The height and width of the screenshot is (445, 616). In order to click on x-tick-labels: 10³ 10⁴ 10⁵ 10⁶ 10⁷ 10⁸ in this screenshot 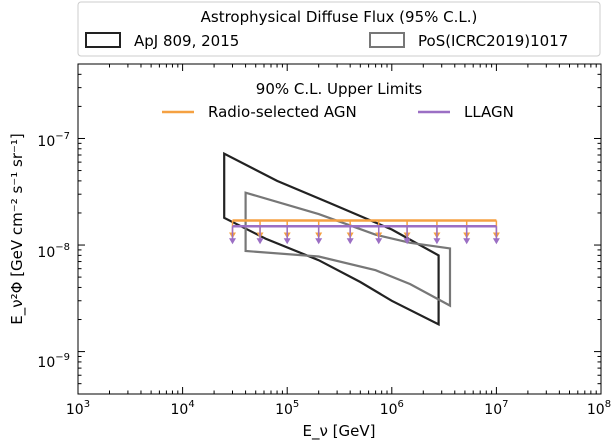, I will do `click(338, 408)`.